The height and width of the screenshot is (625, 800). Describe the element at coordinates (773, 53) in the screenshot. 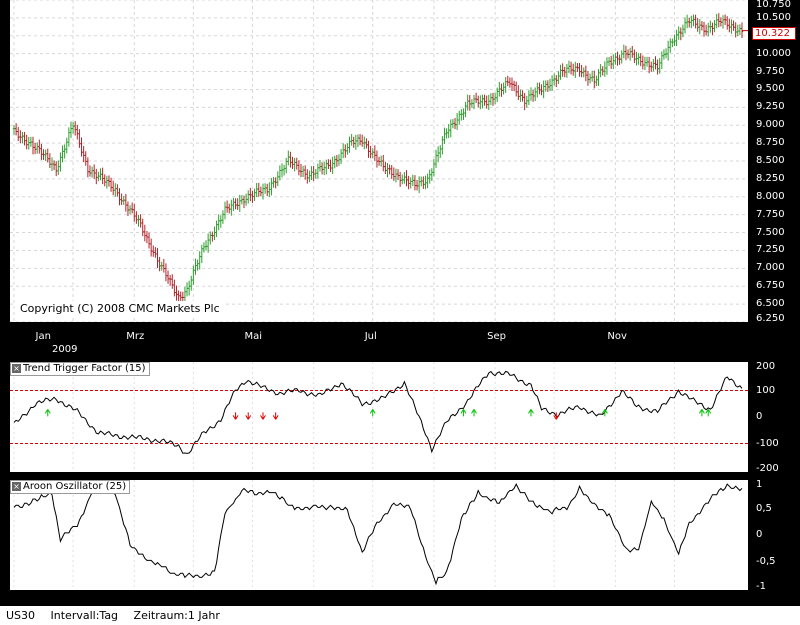

I see `price-tick-label: 10.000` at that location.